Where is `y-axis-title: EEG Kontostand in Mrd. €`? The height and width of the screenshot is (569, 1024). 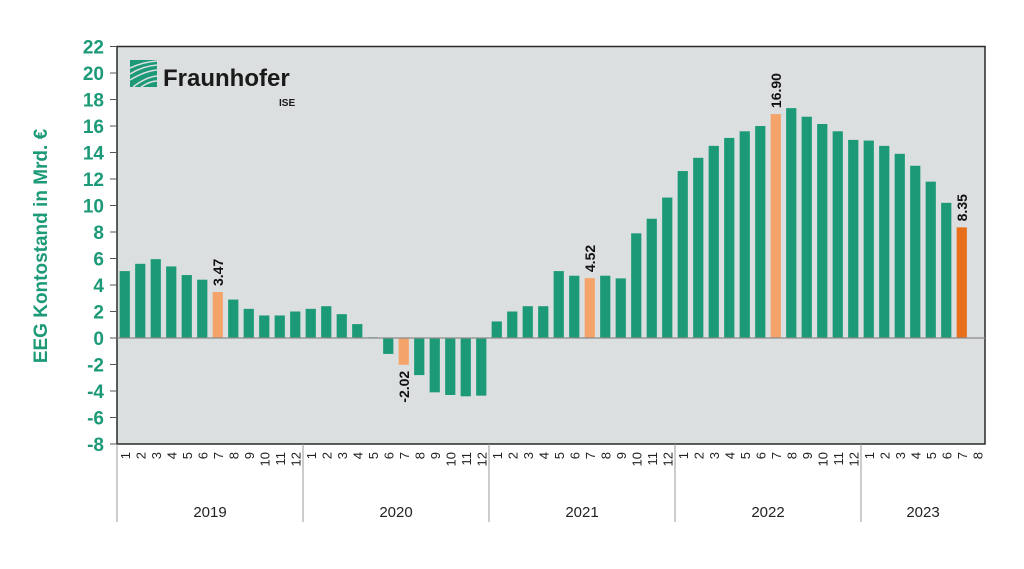 y-axis-title: EEG Kontostand in Mrd. € is located at coordinates (41, 245).